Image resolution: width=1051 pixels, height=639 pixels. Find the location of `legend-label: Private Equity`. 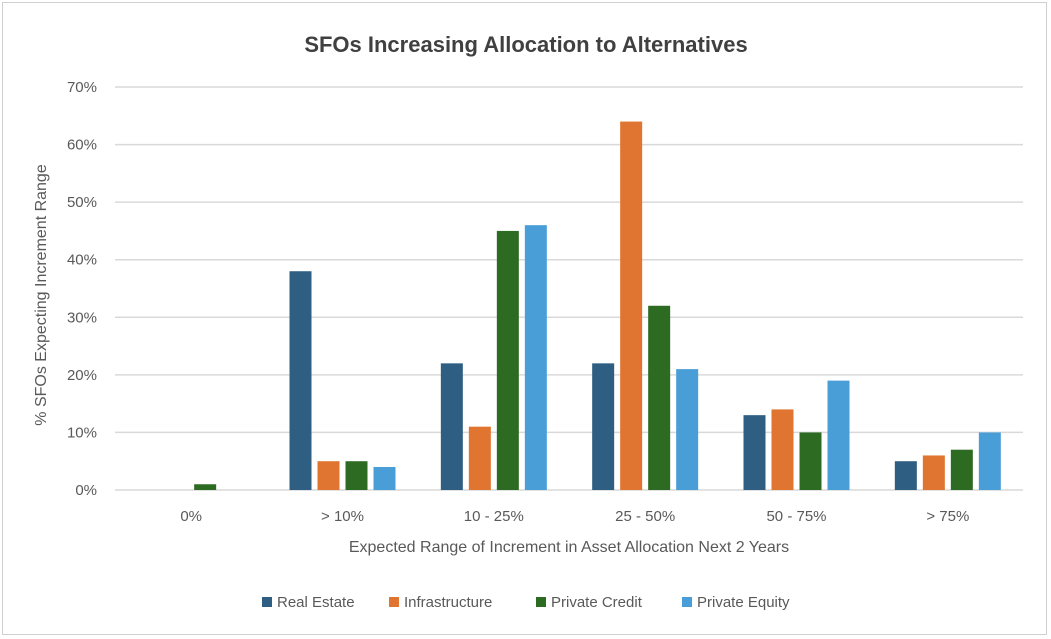

legend-label: Private Equity is located at coordinates (743, 602).